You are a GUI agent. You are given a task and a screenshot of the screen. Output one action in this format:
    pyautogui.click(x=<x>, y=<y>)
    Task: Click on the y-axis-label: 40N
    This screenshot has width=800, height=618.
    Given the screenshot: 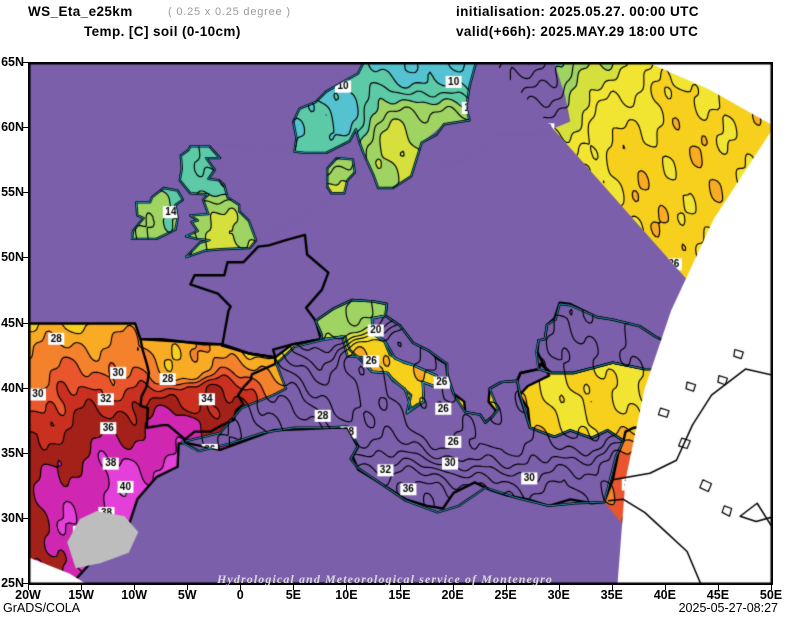 What is the action you would take?
    pyautogui.click(x=12, y=387)
    